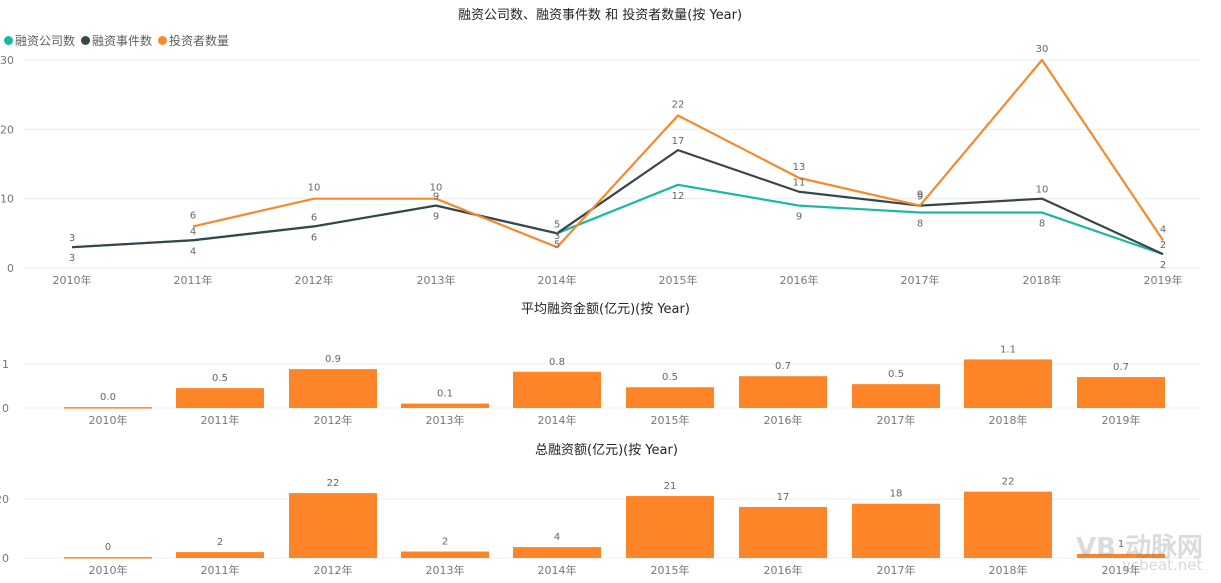  What do you see at coordinates (5, 364) in the screenshot?
I see `y-tick: 1` at bounding box center [5, 364].